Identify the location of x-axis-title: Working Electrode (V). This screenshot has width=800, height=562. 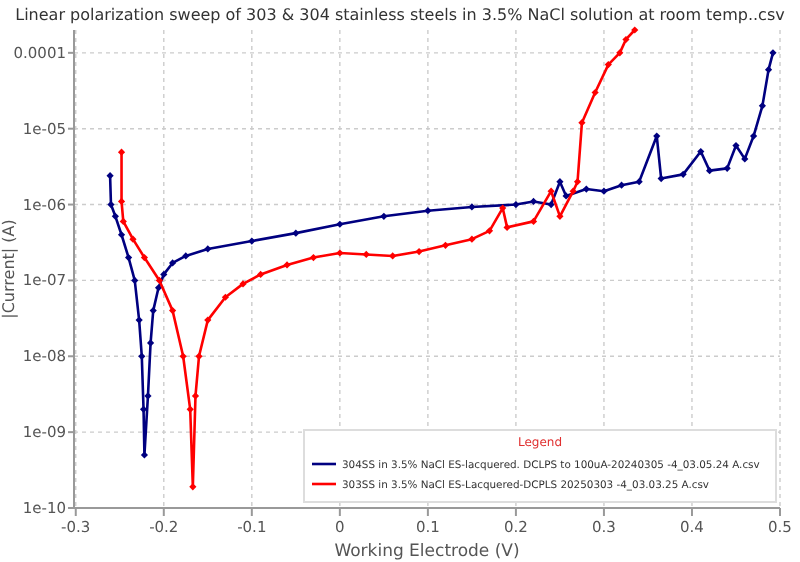
(427, 552).